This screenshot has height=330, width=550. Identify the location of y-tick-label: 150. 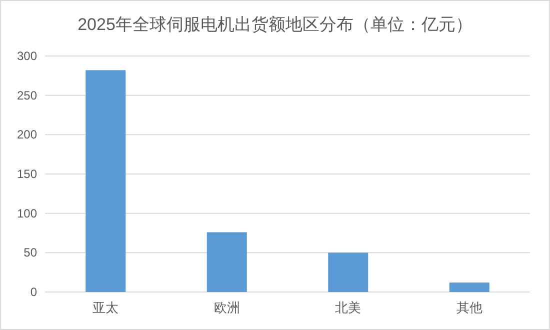
(27, 174).